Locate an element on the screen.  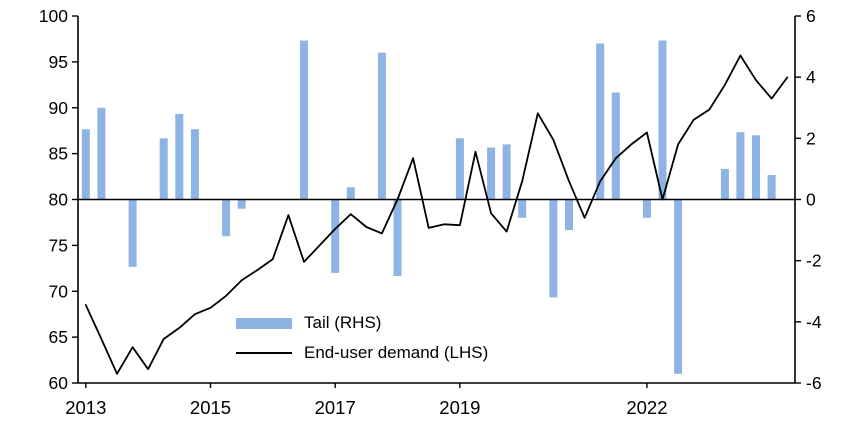
right-tick-label: -4 is located at coordinates (814, 322).